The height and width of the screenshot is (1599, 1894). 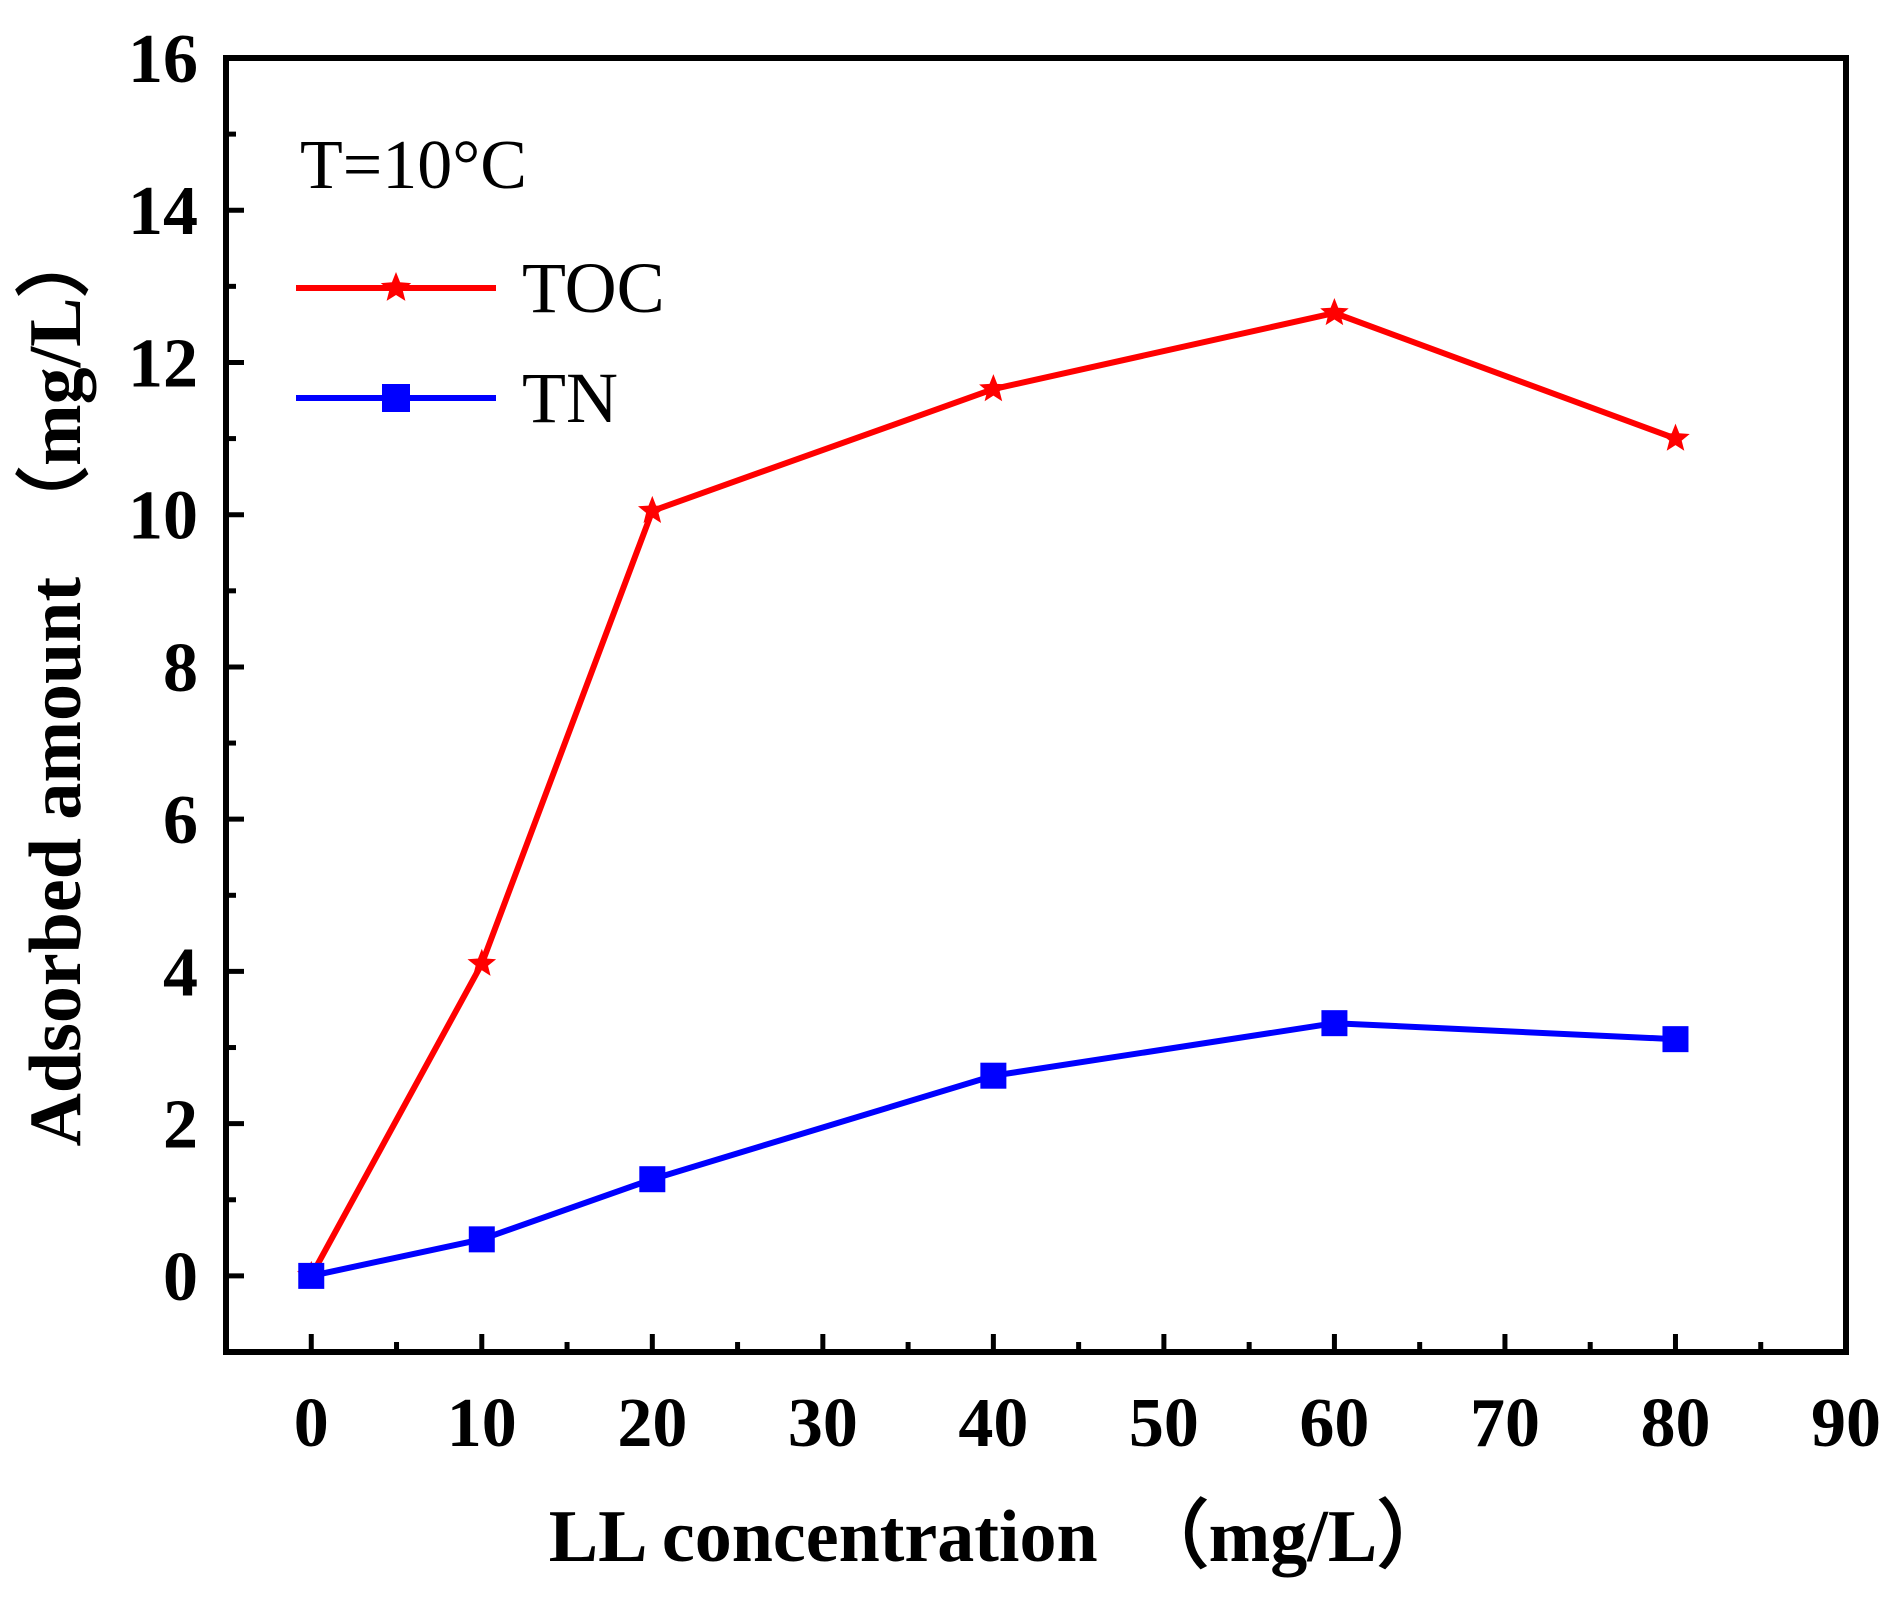 I want to click on y-tick-label: 6, so click(x=180, y=820).